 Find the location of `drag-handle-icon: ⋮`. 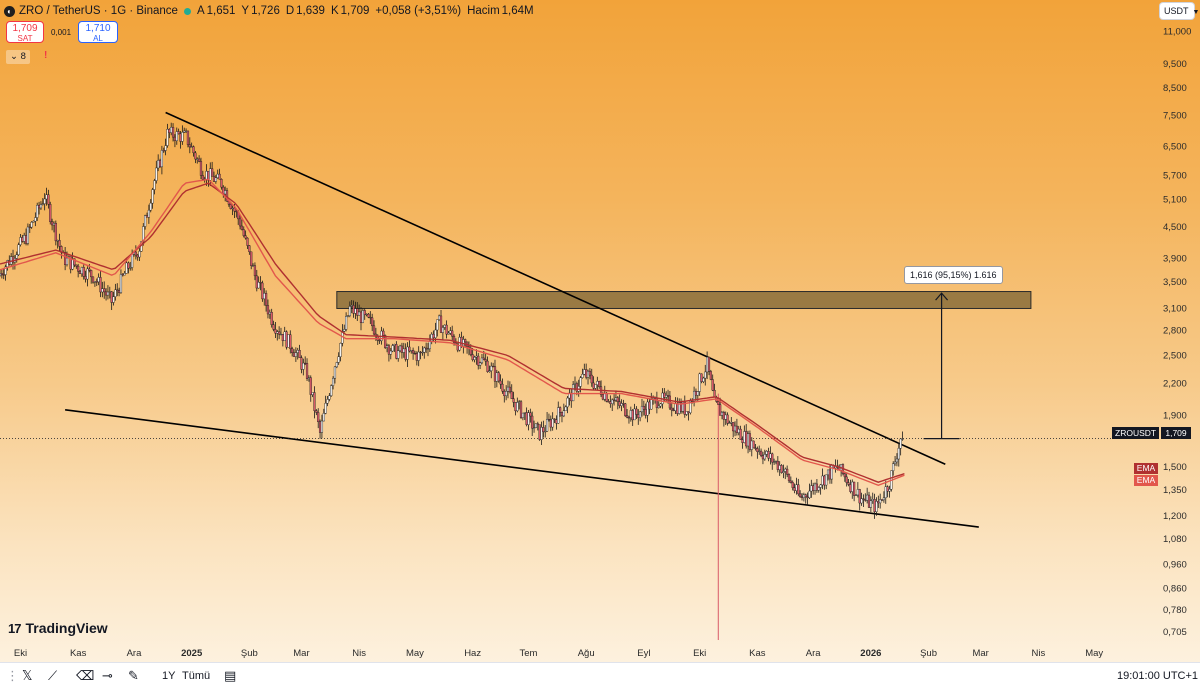

drag-handle-icon: ⋮ is located at coordinates (12, 675).